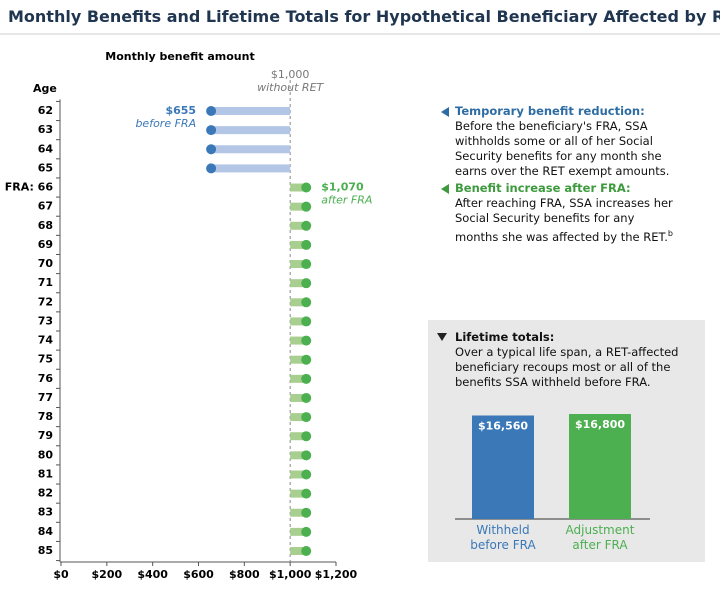 This screenshot has height=597, width=720. I want to click on y-tick-label: 62, so click(45, 110).